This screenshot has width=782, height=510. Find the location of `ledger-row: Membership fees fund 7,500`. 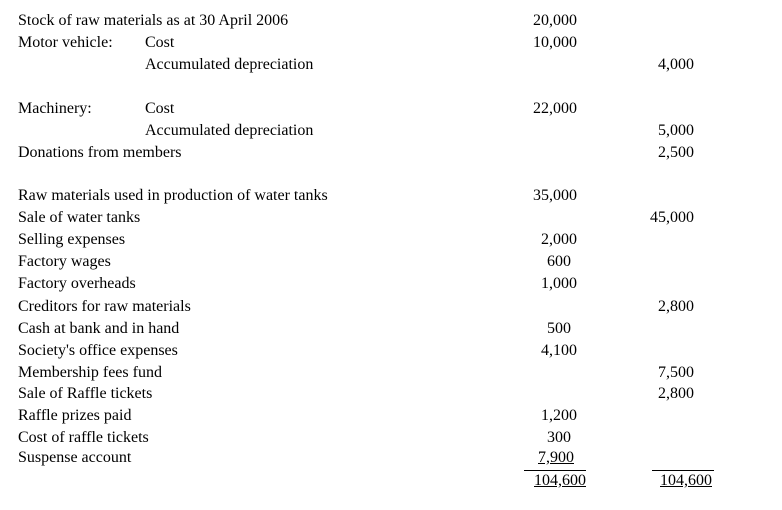

ledger-row: Membership fees fund 7,500 is located at coordinates (391, 373).